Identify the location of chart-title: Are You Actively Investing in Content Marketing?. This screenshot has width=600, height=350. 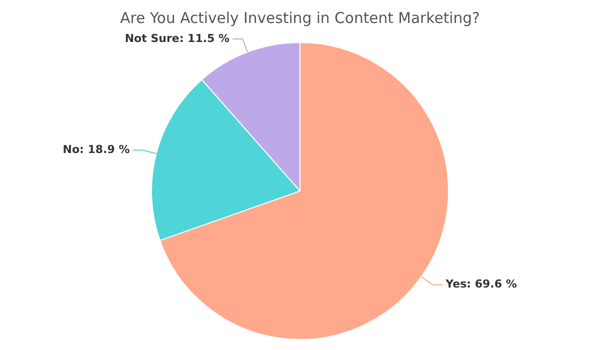
(300, 17).